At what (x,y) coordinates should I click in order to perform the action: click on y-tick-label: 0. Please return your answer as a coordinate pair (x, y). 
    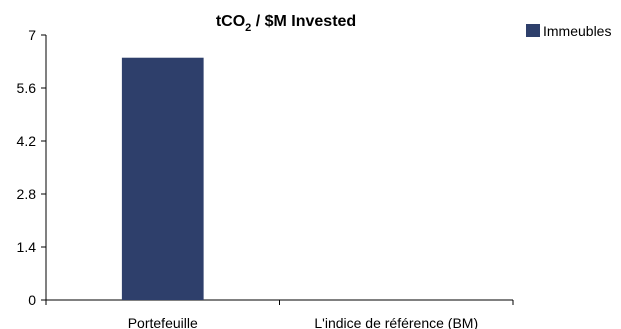
    Looking at the image, I should click on (32, 300).